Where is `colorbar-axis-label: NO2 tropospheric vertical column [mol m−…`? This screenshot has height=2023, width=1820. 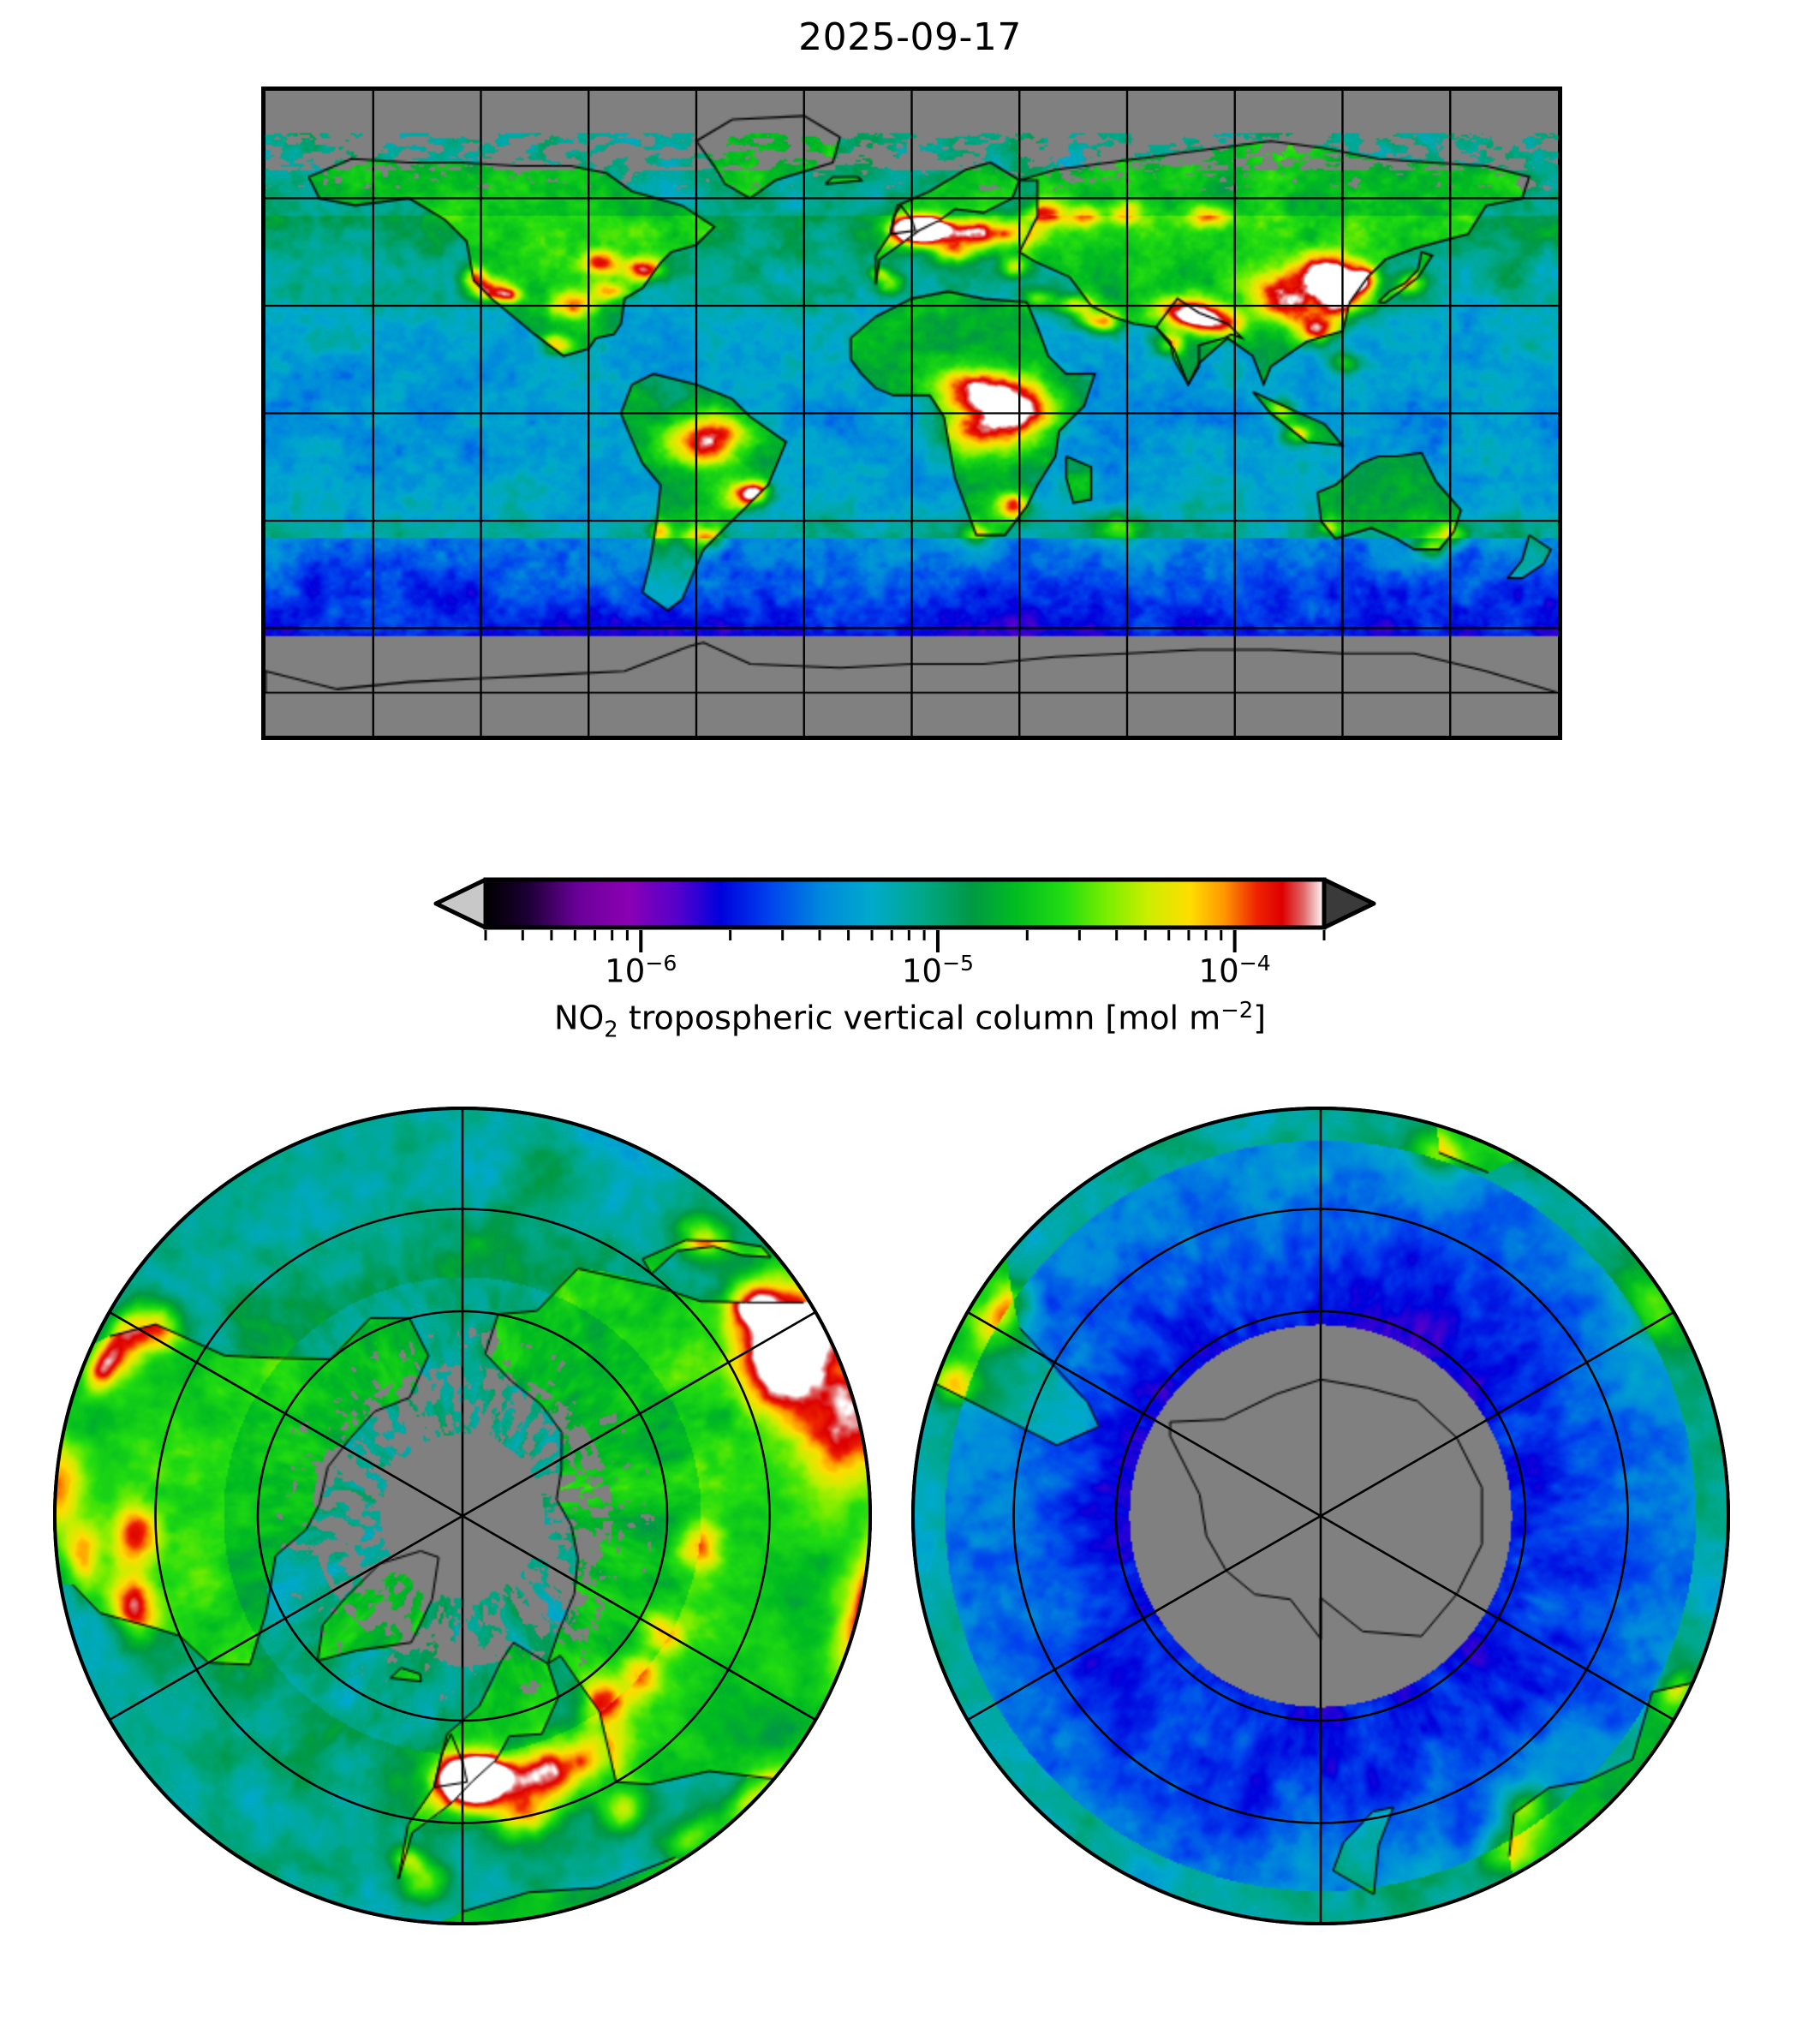 colorbar-axis-label: NO2 tropospheric vertical column [mol m−… is located at coordinates (910, 1020).